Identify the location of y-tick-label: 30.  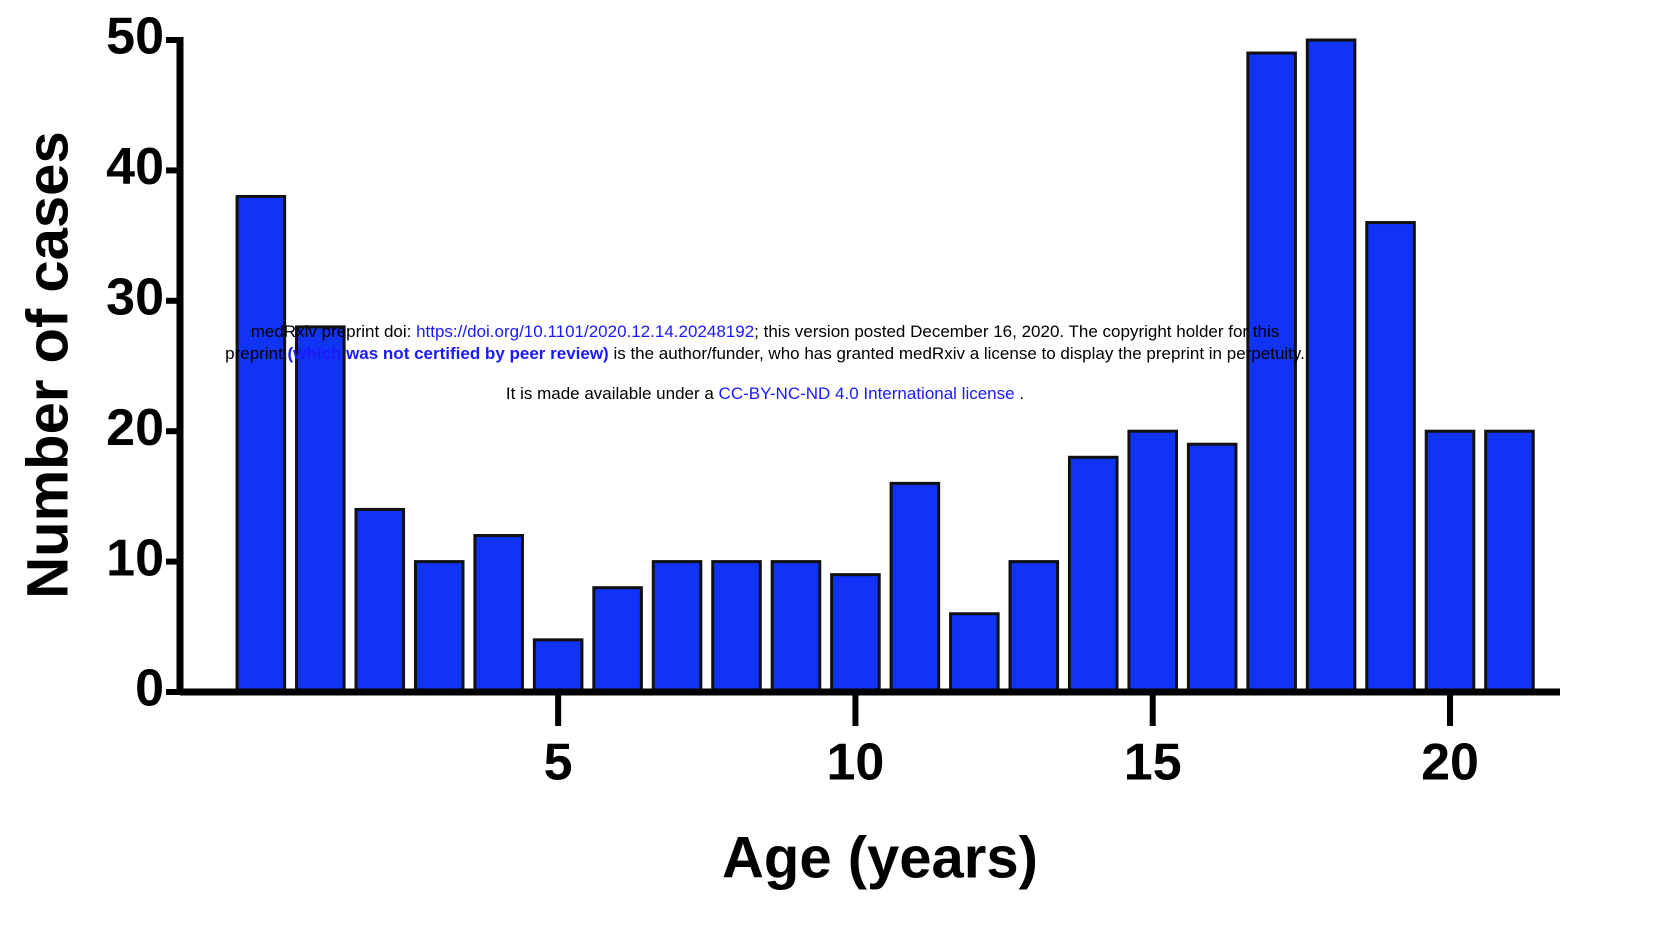
(135, 298).